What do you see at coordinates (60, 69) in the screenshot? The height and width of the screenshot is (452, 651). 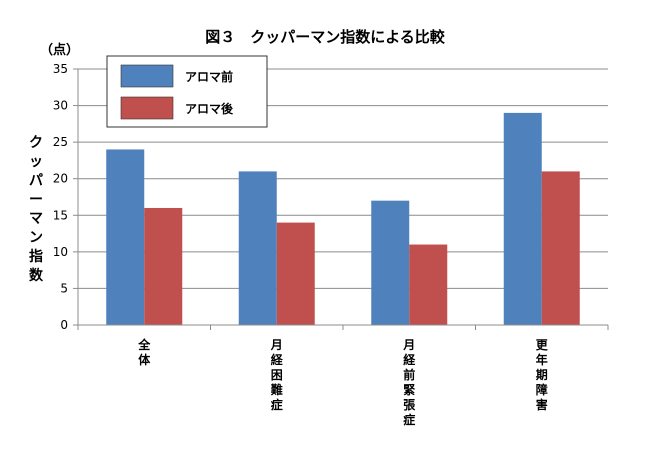 I see `y-tick-label: 35` at bounding box center [60, 69].